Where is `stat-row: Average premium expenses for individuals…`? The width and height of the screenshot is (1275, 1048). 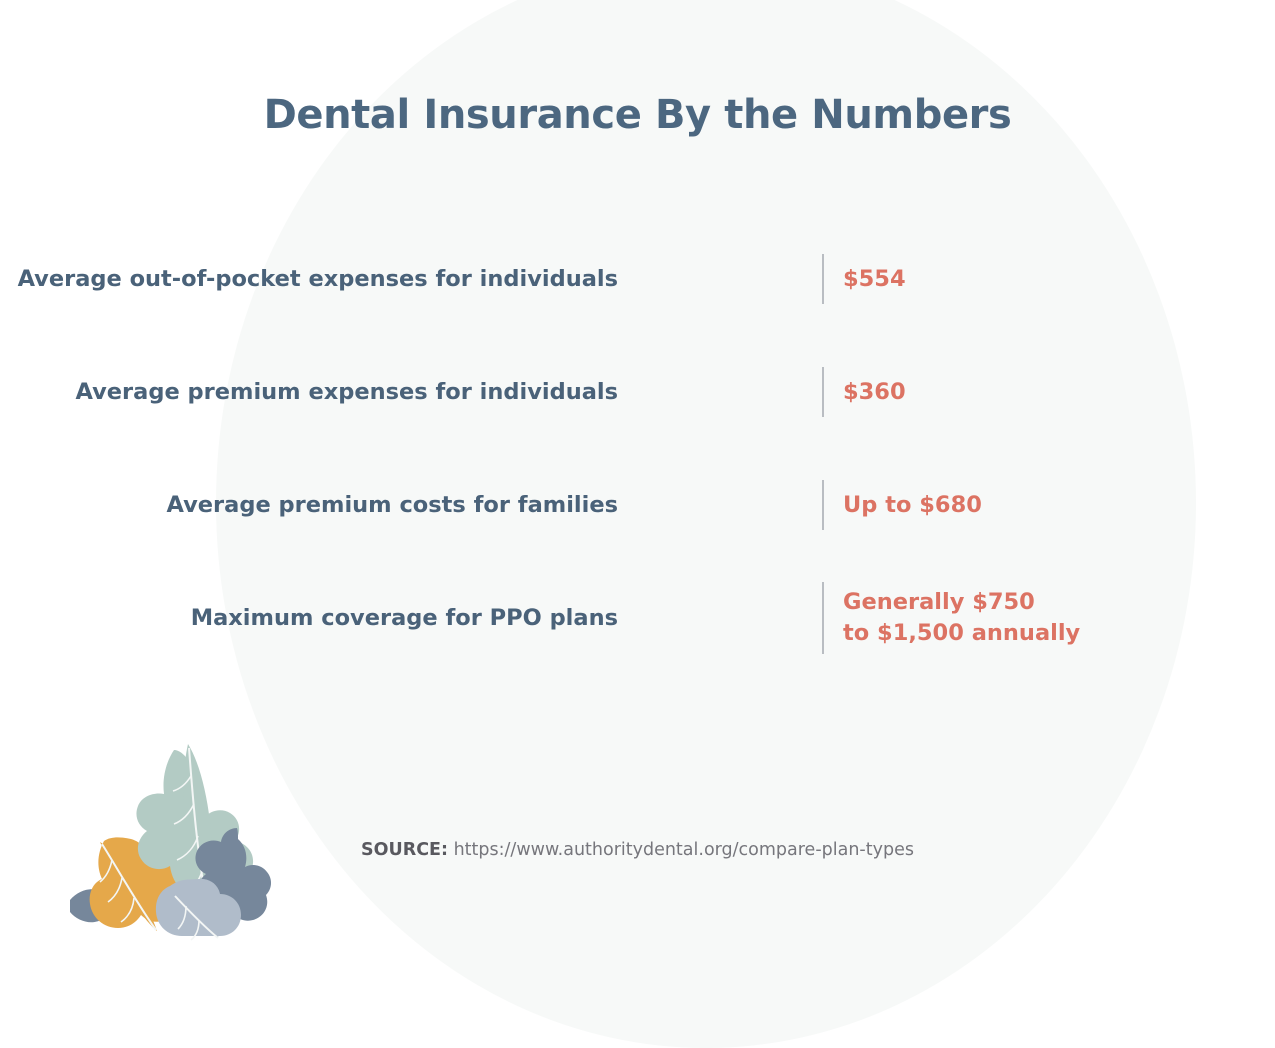
stat-row: Average premium expenses for individuals… is located at coordinates (637, 417).